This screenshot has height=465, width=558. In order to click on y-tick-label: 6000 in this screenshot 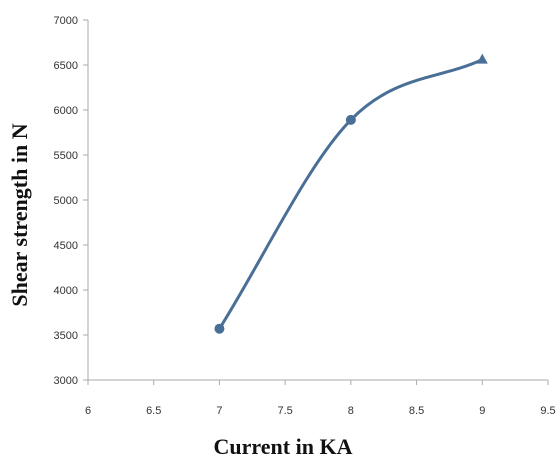, I will do `click(66, 111)`.